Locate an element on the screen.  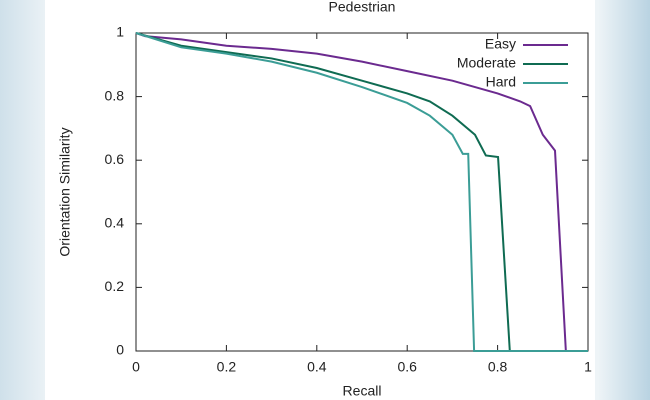
legend-label: Moderate is located at coordinates (486, 63).